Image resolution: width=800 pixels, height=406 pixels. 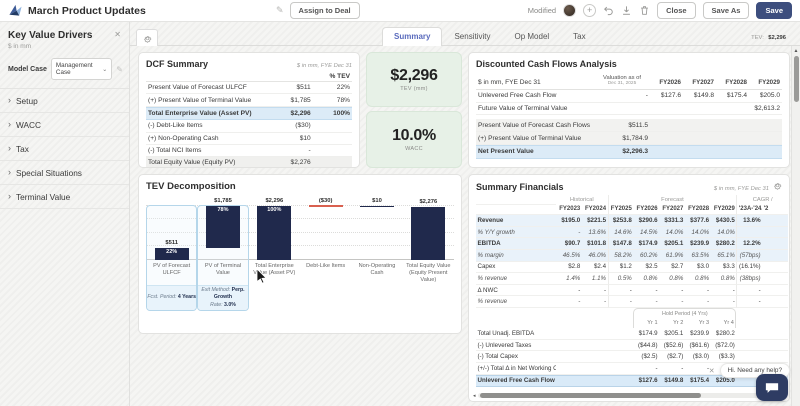 What do you see at coordinates (626, 10) in the screenshot?
I see `download-icon` at bounding box center [626, 10].